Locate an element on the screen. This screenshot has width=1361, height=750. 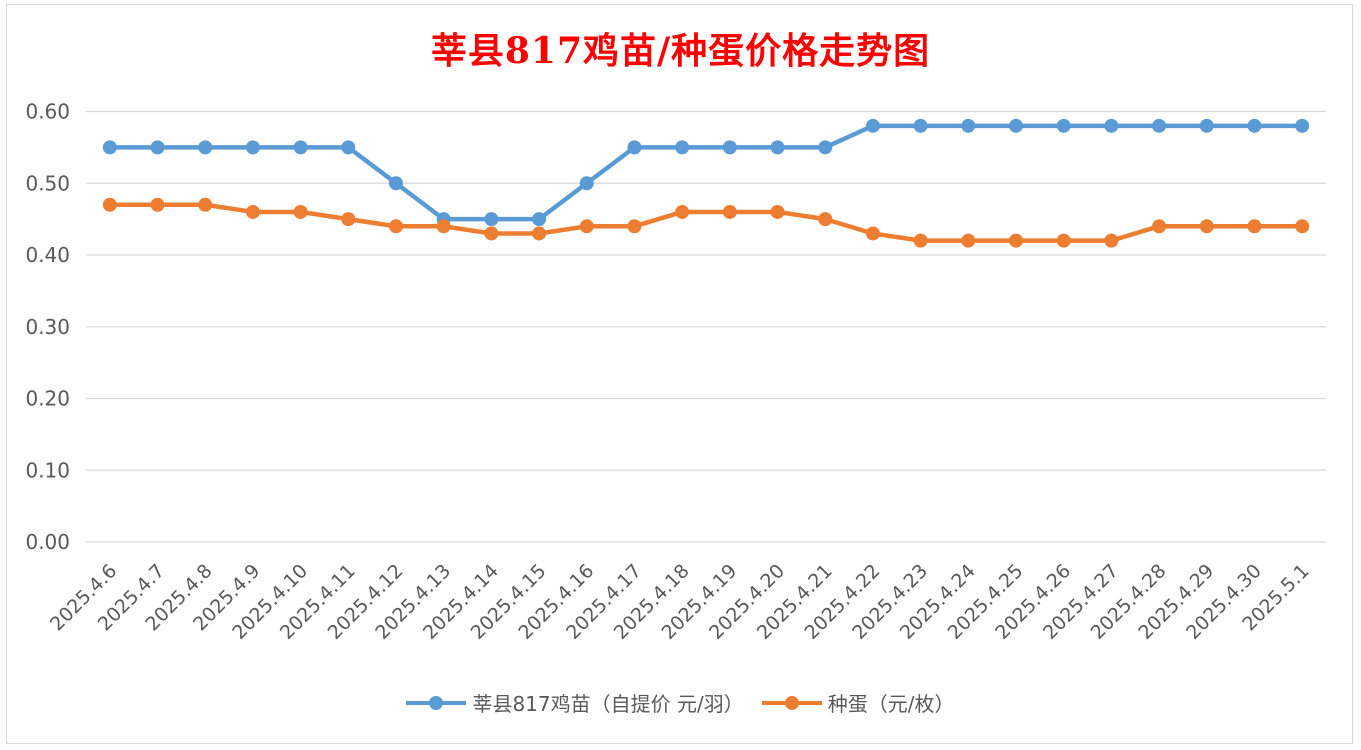
series-egg is located at coordinates (706, 222).